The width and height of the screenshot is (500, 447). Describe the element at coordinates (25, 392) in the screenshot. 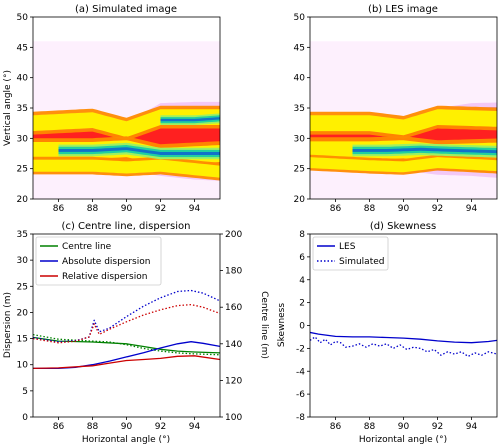

I see `y-tick-label: 5` at that location.